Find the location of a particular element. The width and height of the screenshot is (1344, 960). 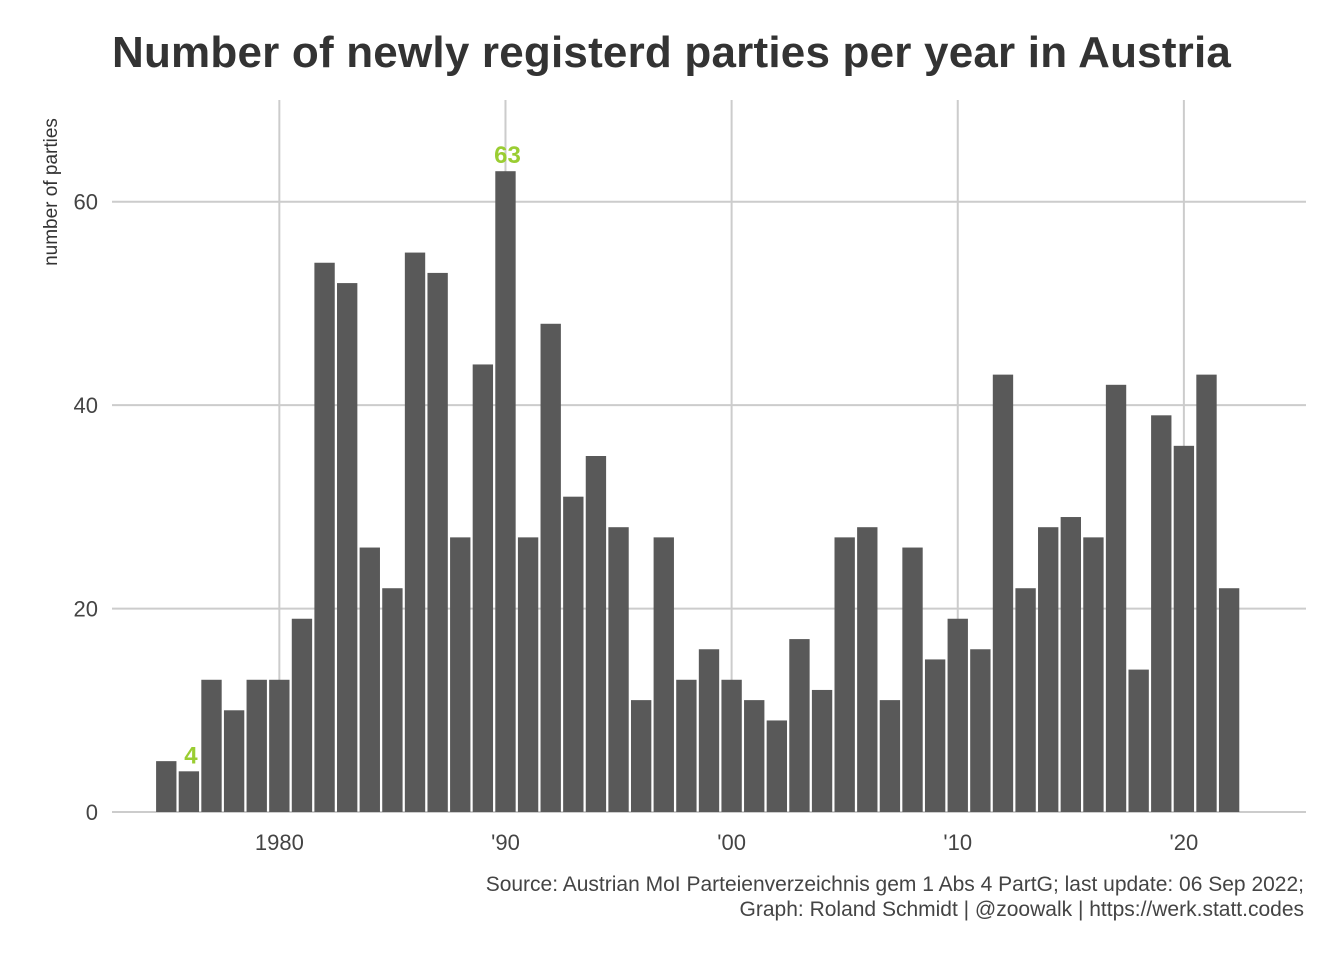

bar-1980 is located at coordinates (279, 745).